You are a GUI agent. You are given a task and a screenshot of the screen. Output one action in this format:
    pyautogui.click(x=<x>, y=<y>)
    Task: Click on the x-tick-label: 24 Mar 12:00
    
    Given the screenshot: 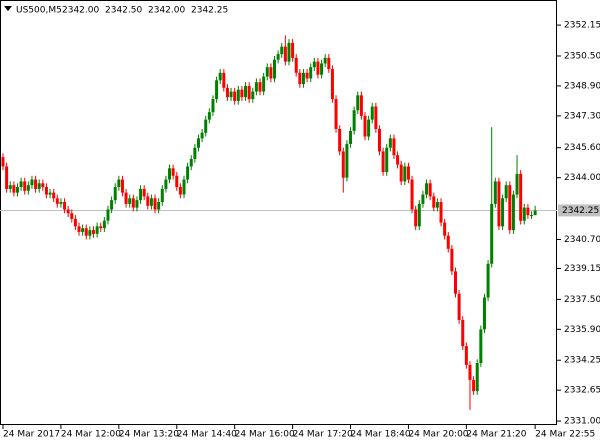 What is the action you would take?
    pyautogui.click(x=91, y=435)
    